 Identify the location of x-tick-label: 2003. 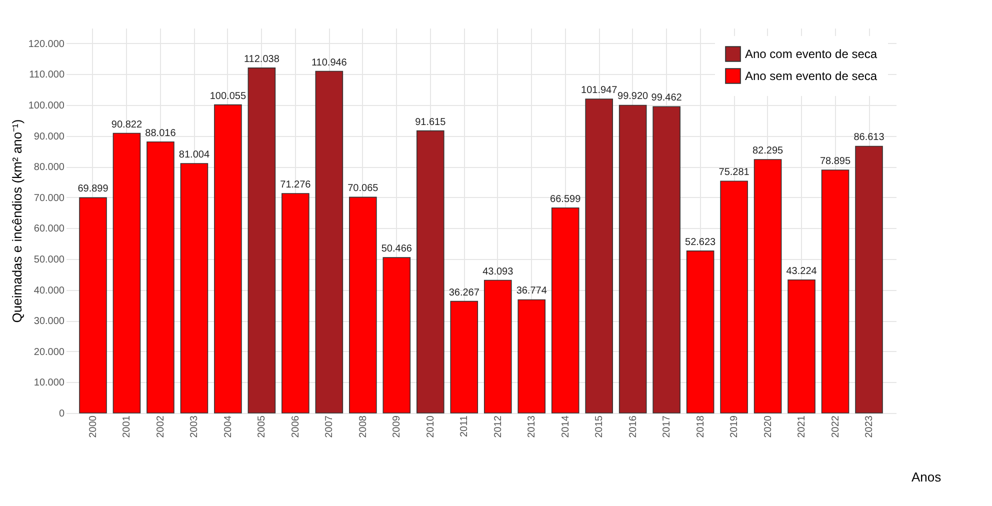
(194, 426).